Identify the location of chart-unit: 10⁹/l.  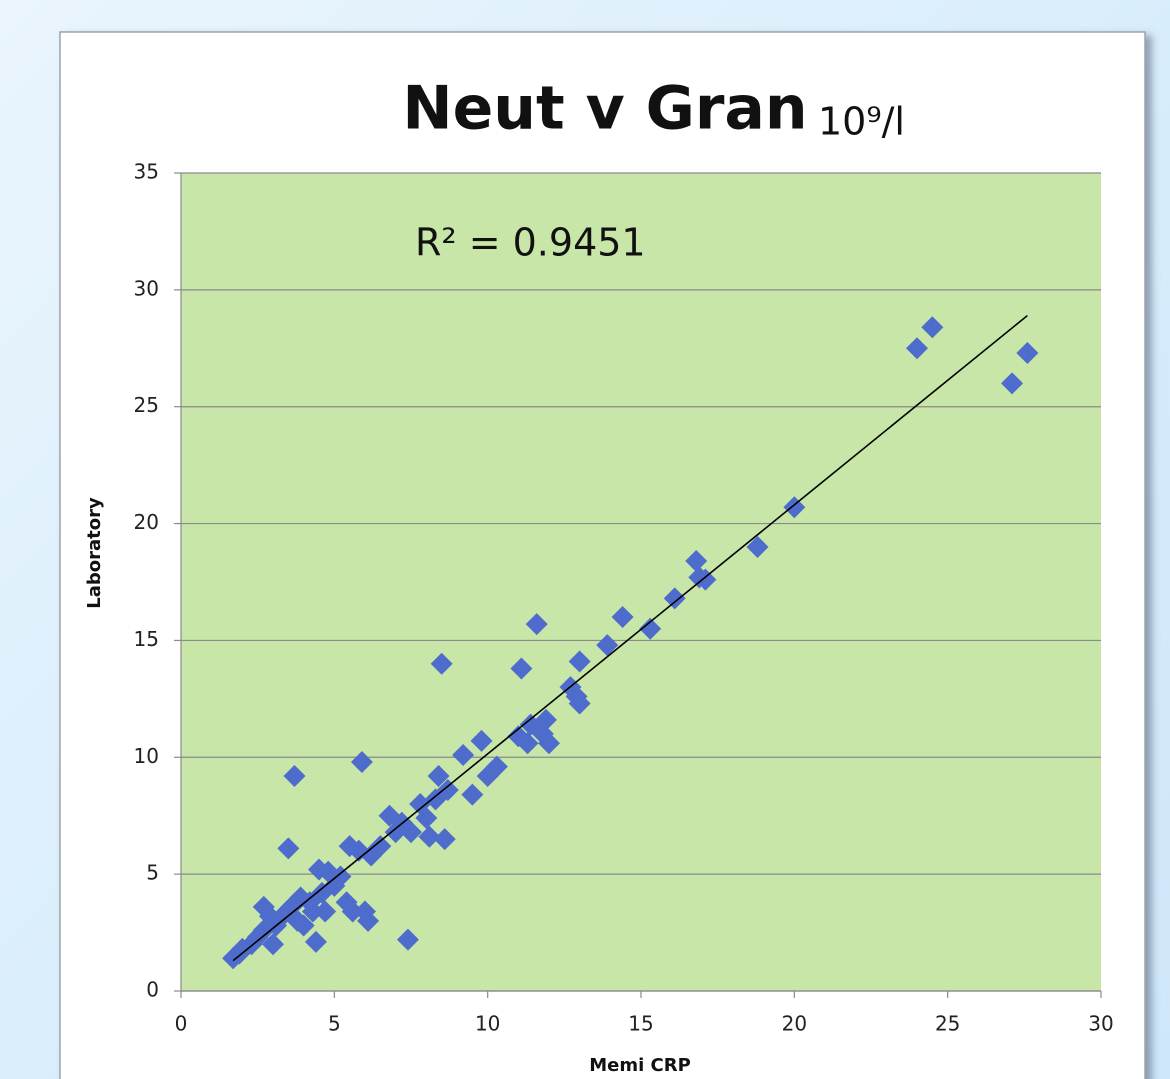
(861, 122).